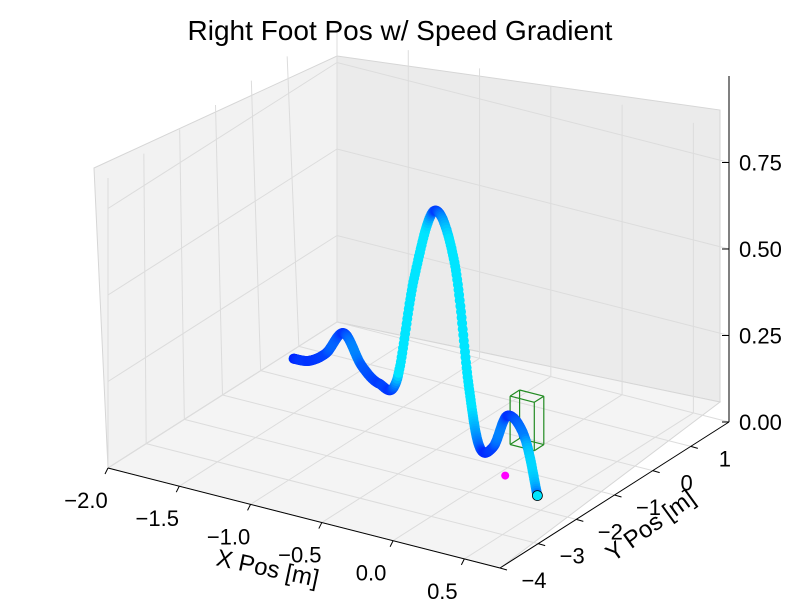 This screenshot has height=600, width=800. What do you see at coordinates (760, 422) in the screenshot?
I see `z-tick-label: 0.00` at bounding box center [760, 422].